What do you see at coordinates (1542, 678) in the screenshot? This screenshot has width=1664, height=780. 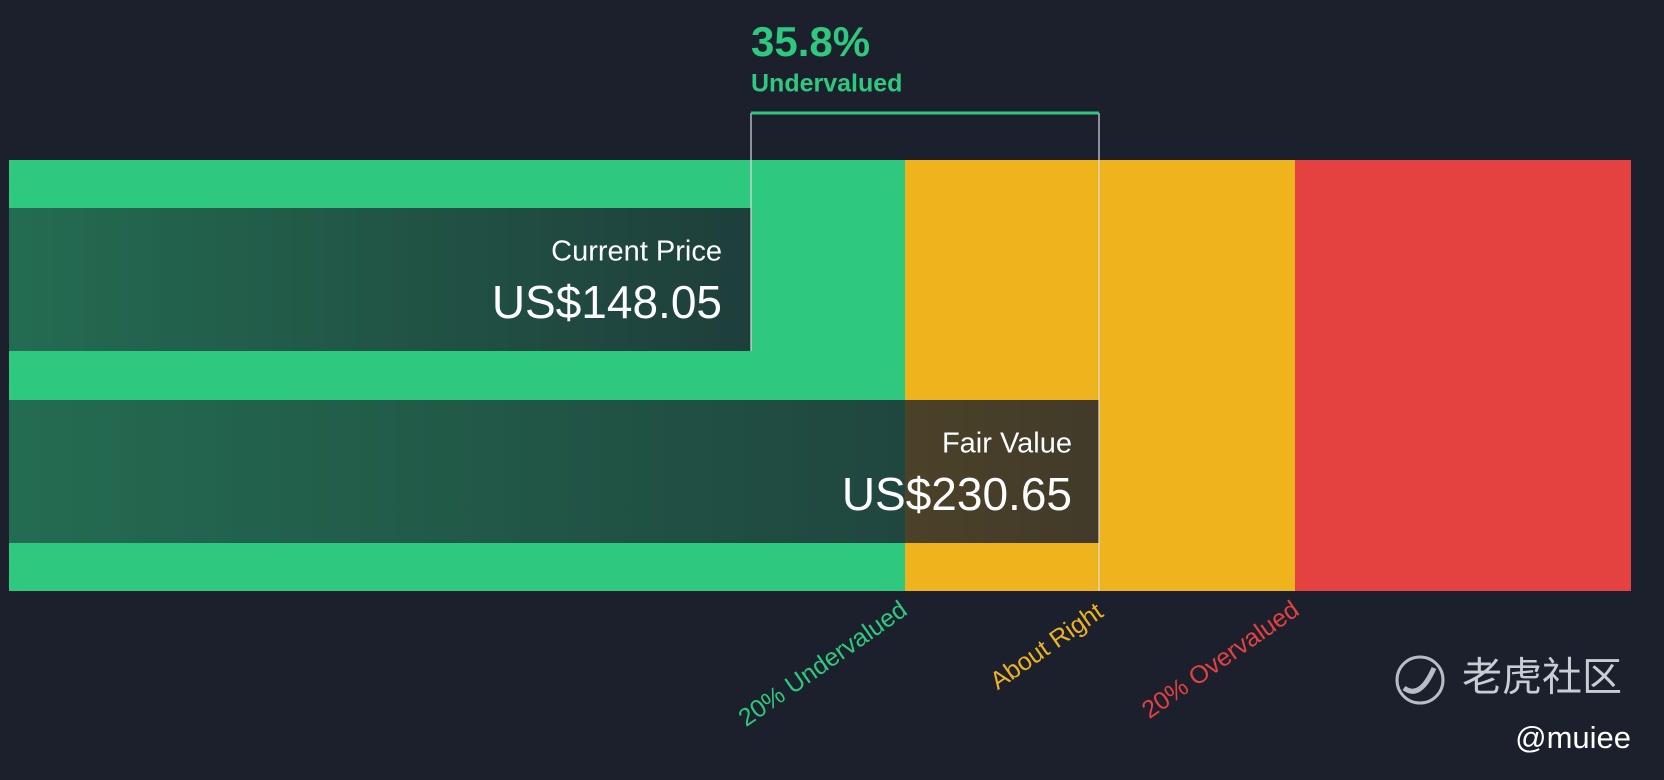 I see `watermark-brand: 老虎社区` at bounding box center [1542, 678].